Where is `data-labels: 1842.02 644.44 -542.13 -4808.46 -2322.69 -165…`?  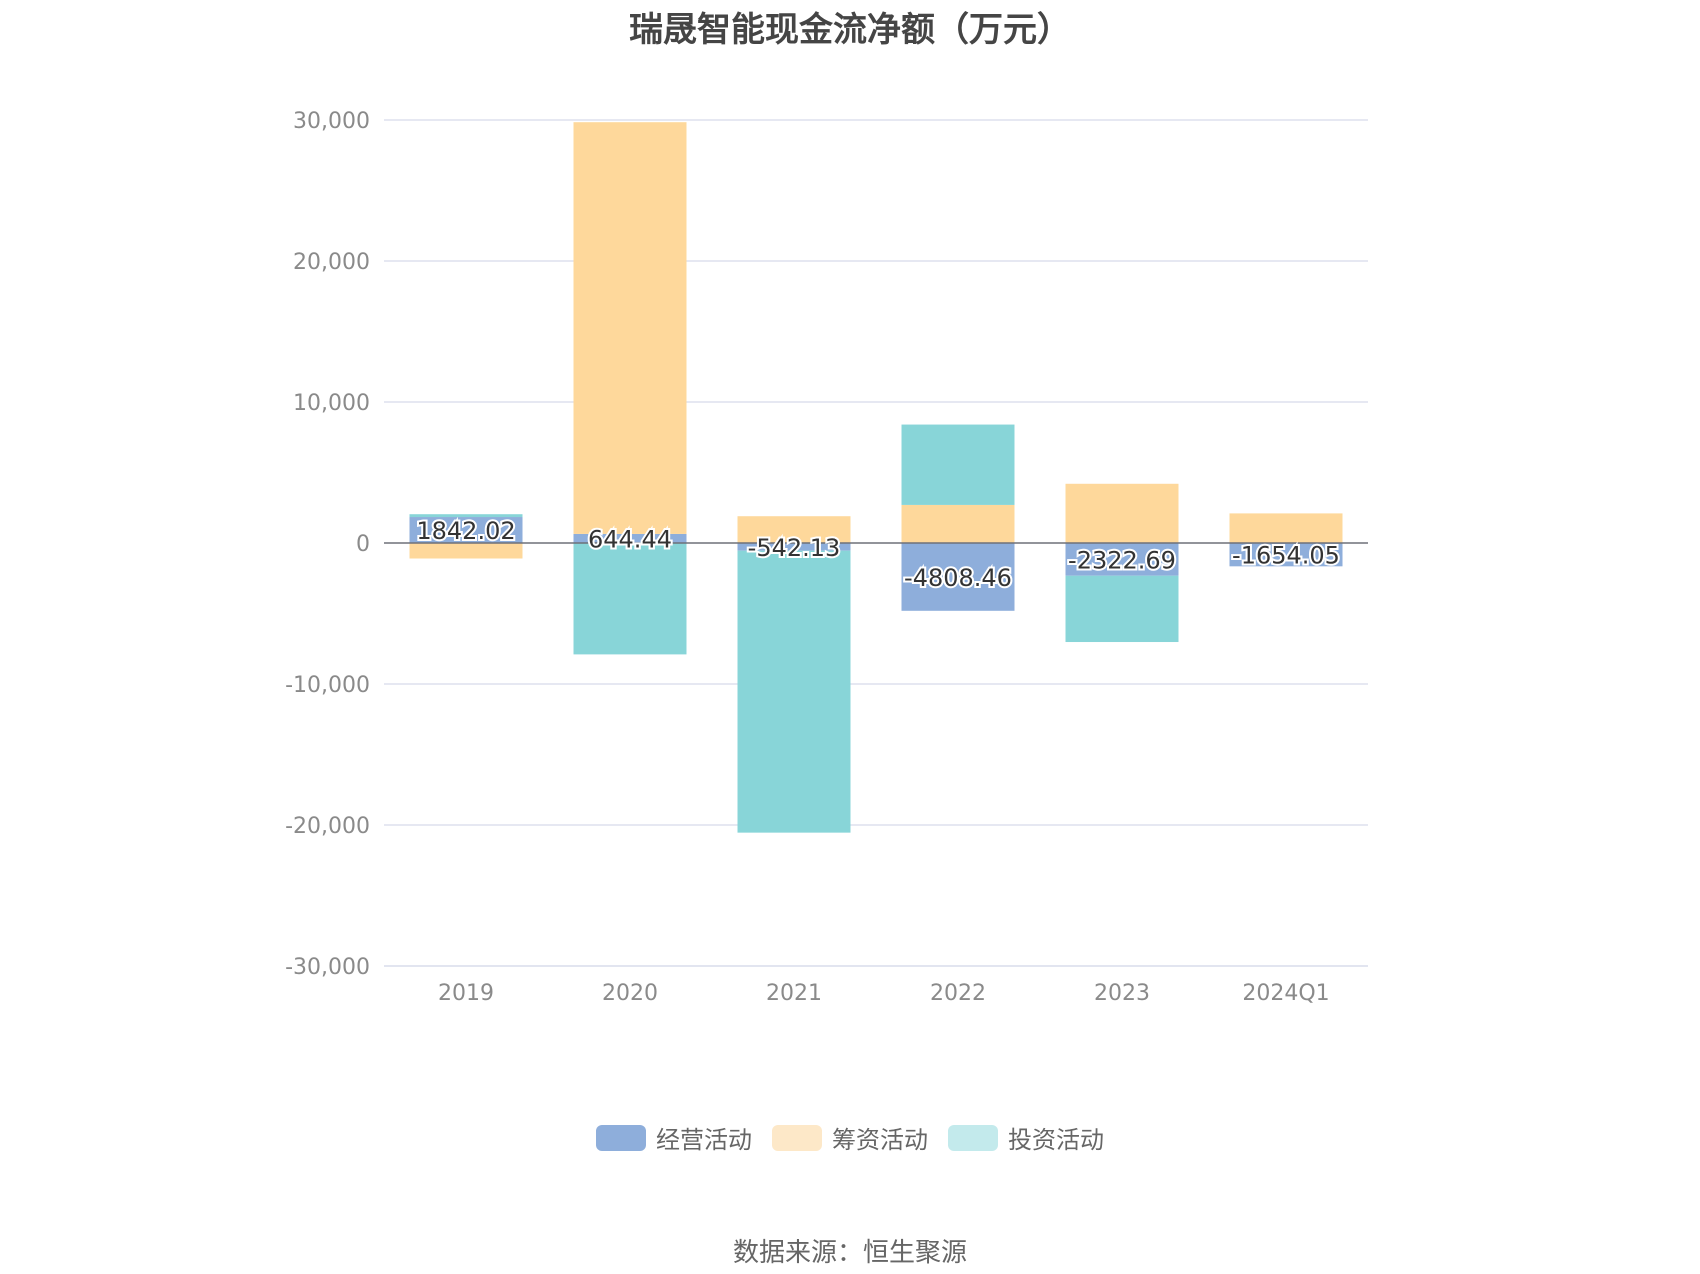 data-labels: 1842.02 644.44 -542.13 -4808.46 -2322.69 -165… is located at coordinates (878, 554).